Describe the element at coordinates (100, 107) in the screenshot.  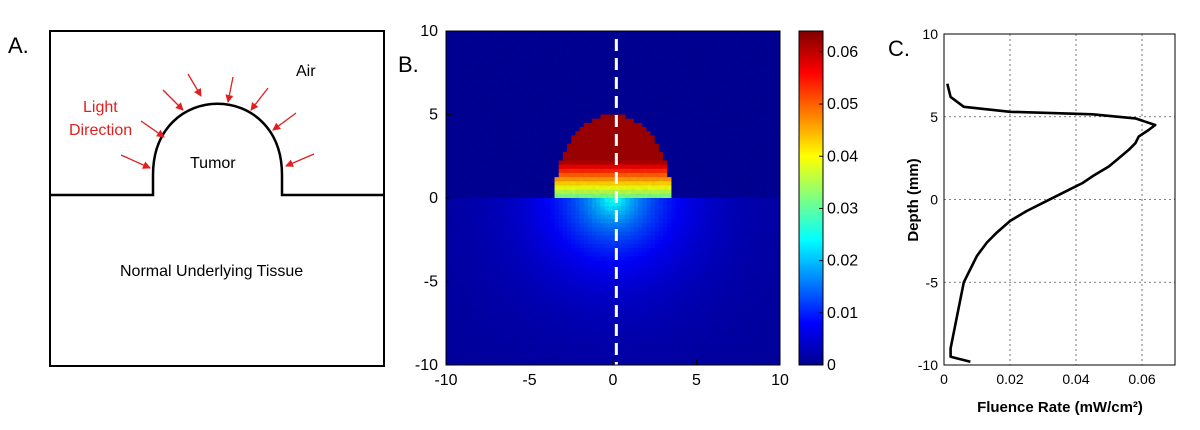
I see `light-direction-label-line1: Light` at that location.